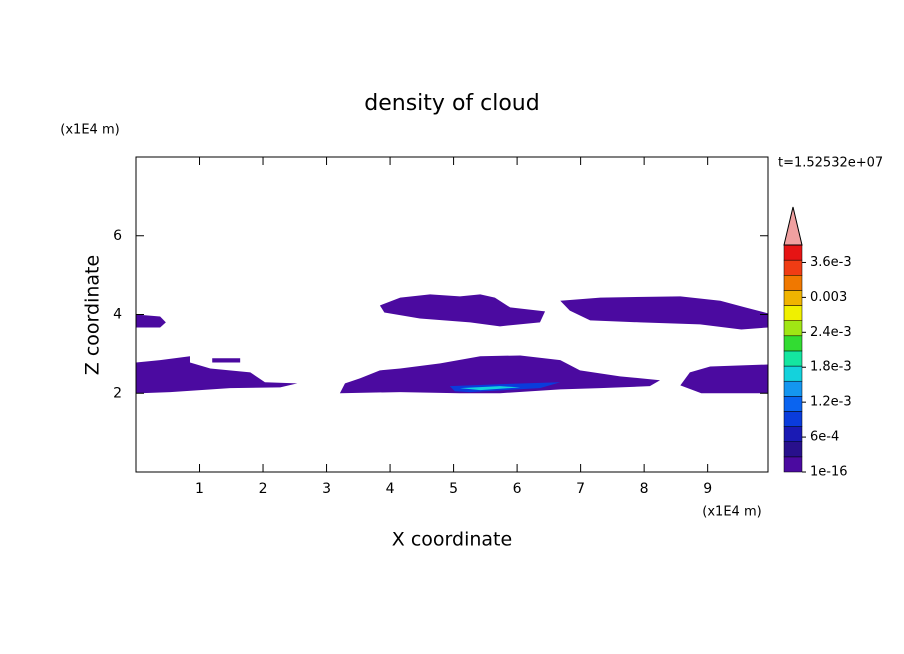 This screenshot has height=654, width=904. I want to click on colorbar-label: 1.8e-3, so click(831, 367).